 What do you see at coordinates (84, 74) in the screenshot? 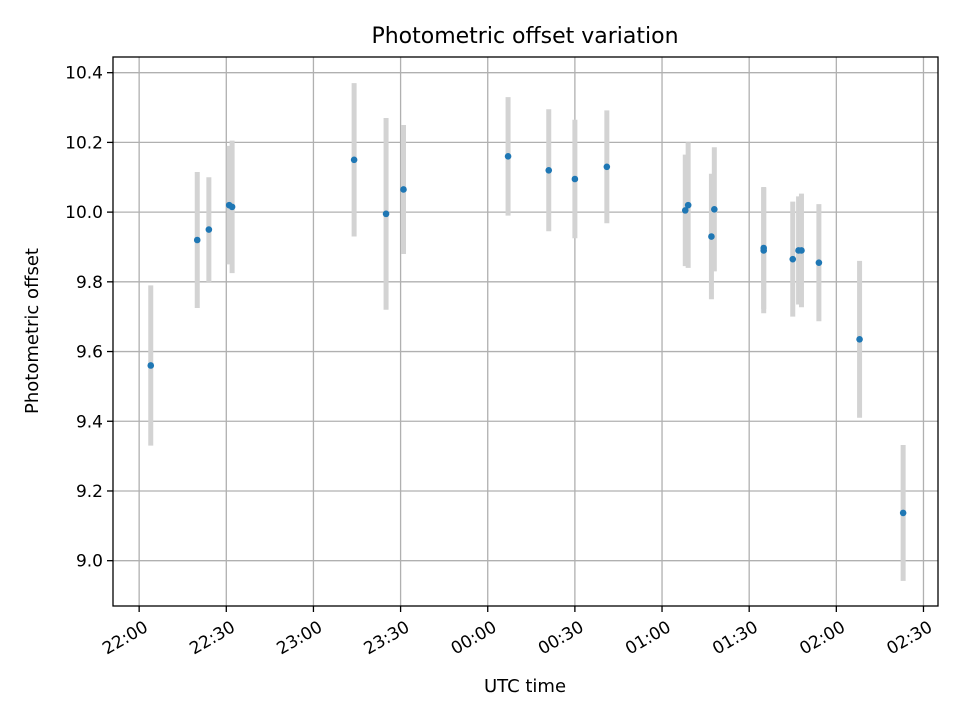
I see `y-tick-label: 10.4` at bounding box center [84, 74].